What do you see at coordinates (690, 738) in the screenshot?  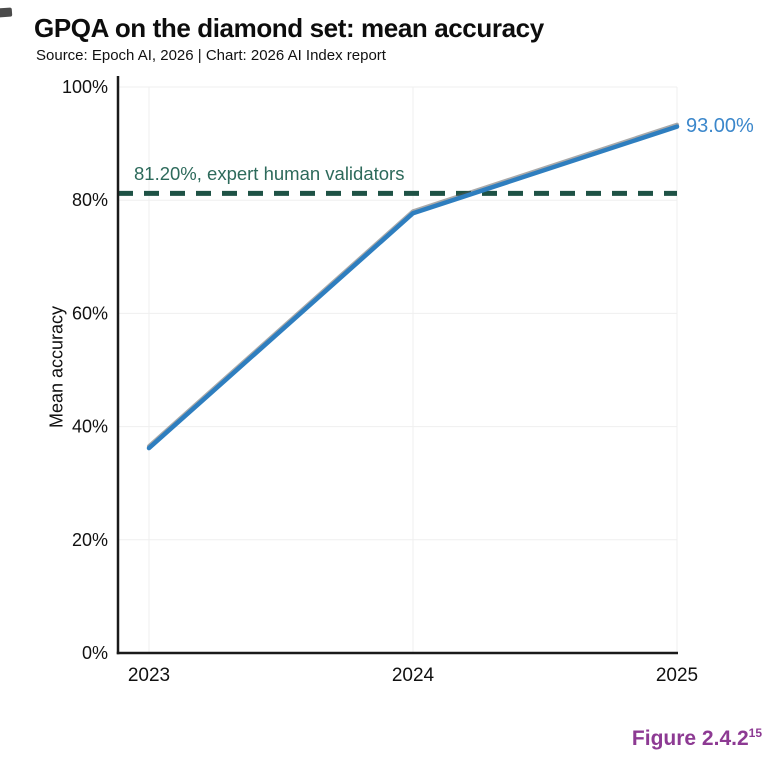 I see `figure-caption-text: Figure 2.4.2` at bounding box center [690, 738].